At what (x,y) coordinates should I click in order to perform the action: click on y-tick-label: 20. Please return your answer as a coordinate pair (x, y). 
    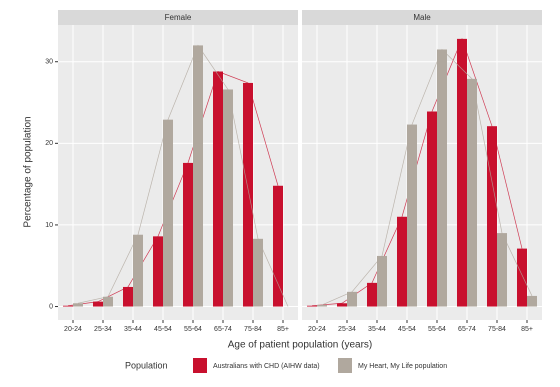
    Looking at the image, I should click on (49, 143).